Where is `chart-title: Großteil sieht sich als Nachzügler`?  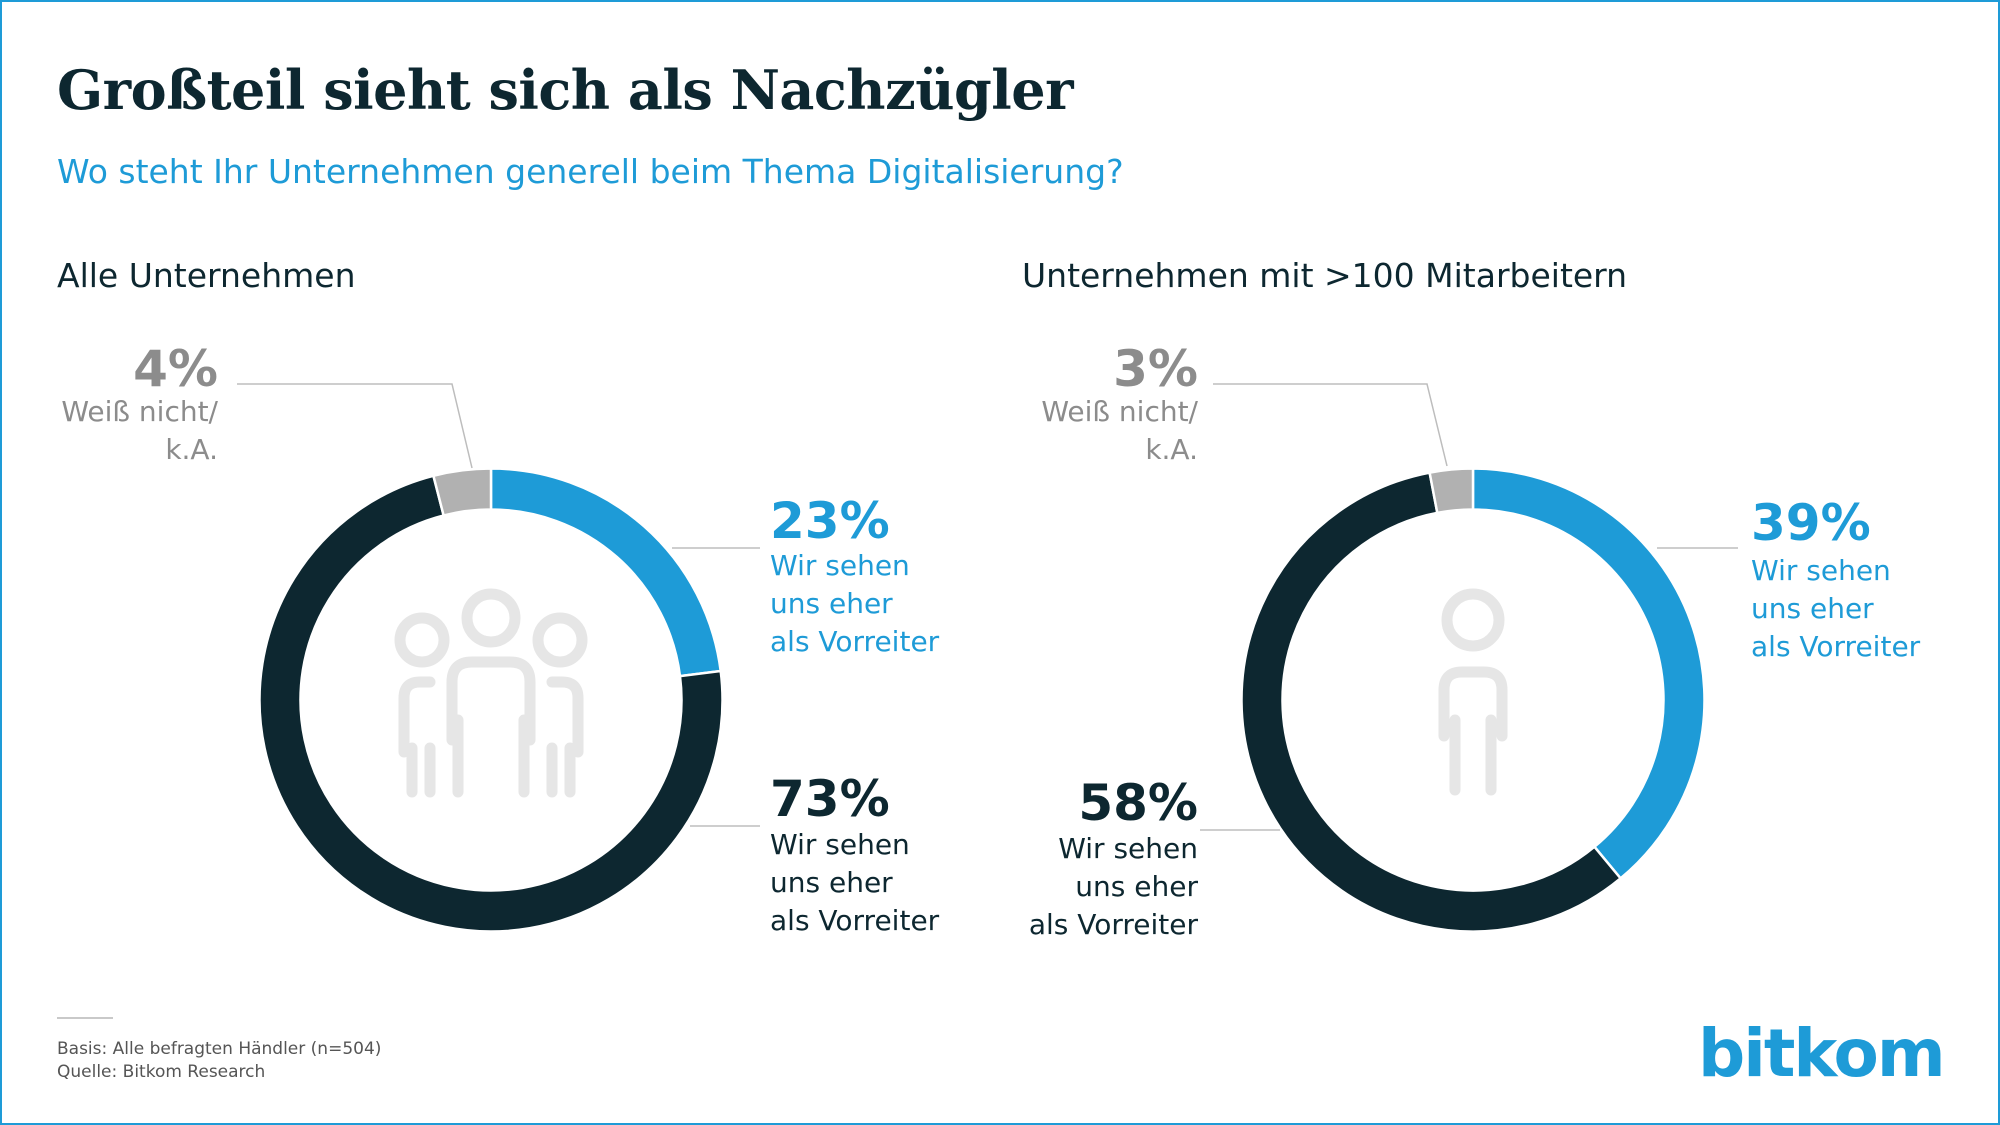 chart-title: Großteil sieht sich als Nachzügler is located at coordinates (565, 90).